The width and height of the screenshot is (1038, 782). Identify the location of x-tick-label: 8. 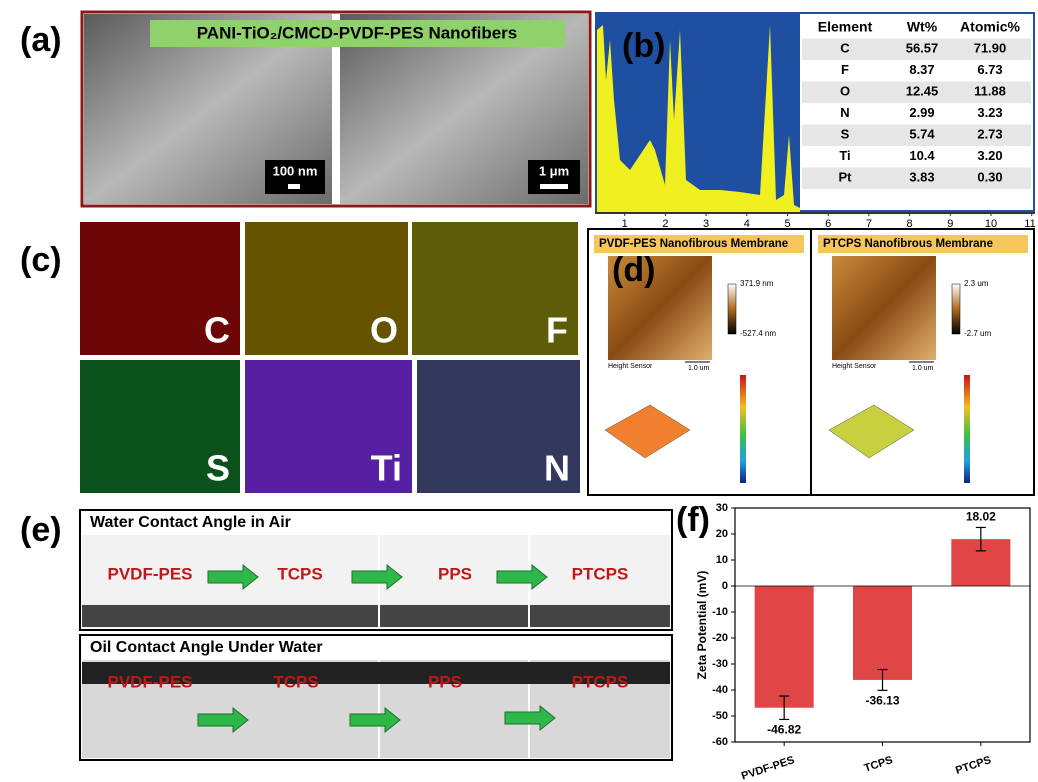
(910, 224).